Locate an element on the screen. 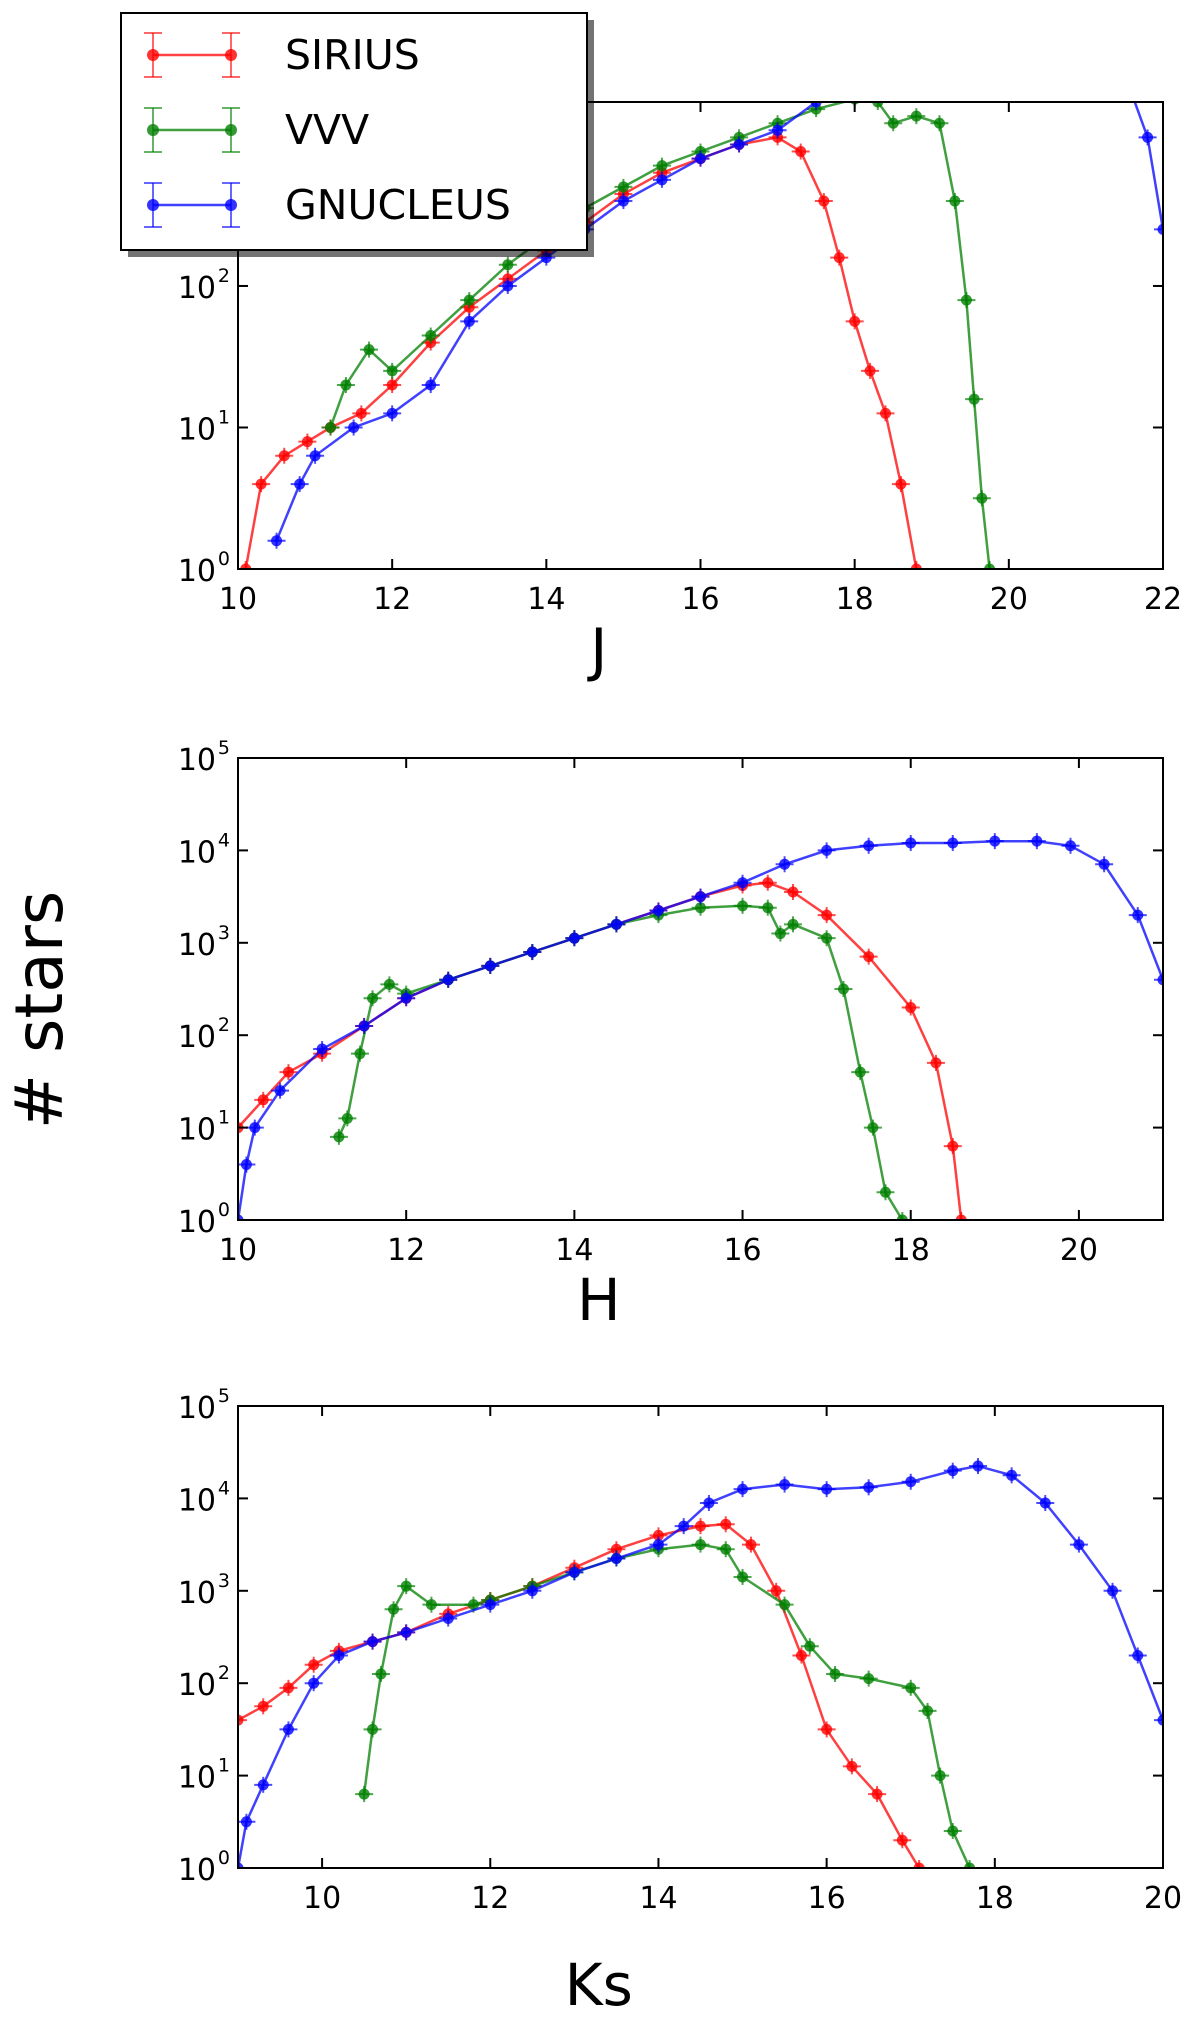 This screenshot has width=1200, height=2020. x-tick-label: 20 is located at coordinates (1163, 1898).